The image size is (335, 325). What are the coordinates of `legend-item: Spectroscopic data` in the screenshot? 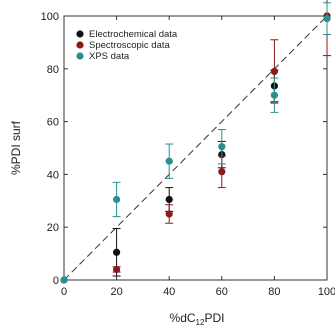 It's located at (123, 45).